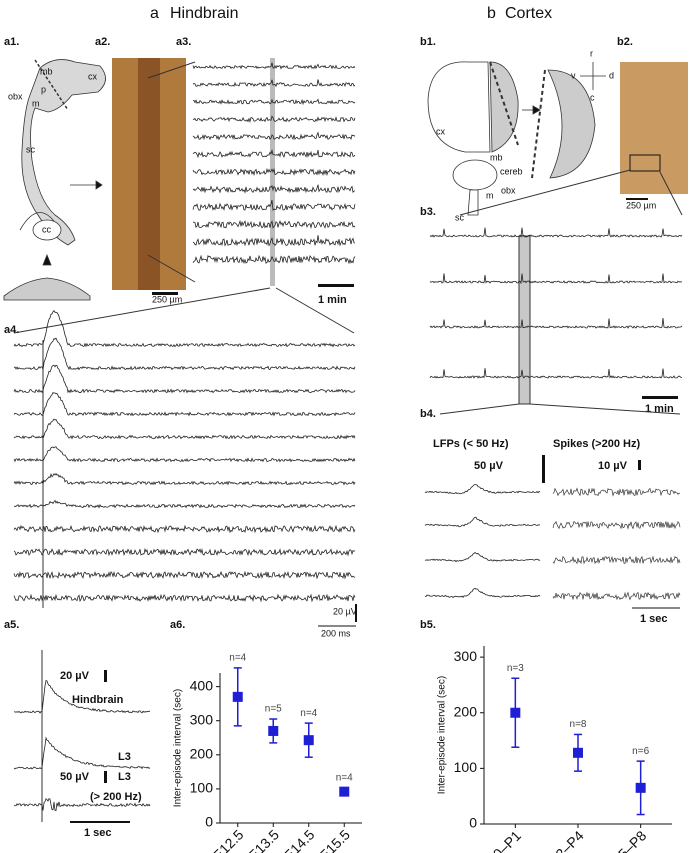  Describe the element at coordinates (640, 751) in the screenshot. I see `annotation: n=6` at that location.